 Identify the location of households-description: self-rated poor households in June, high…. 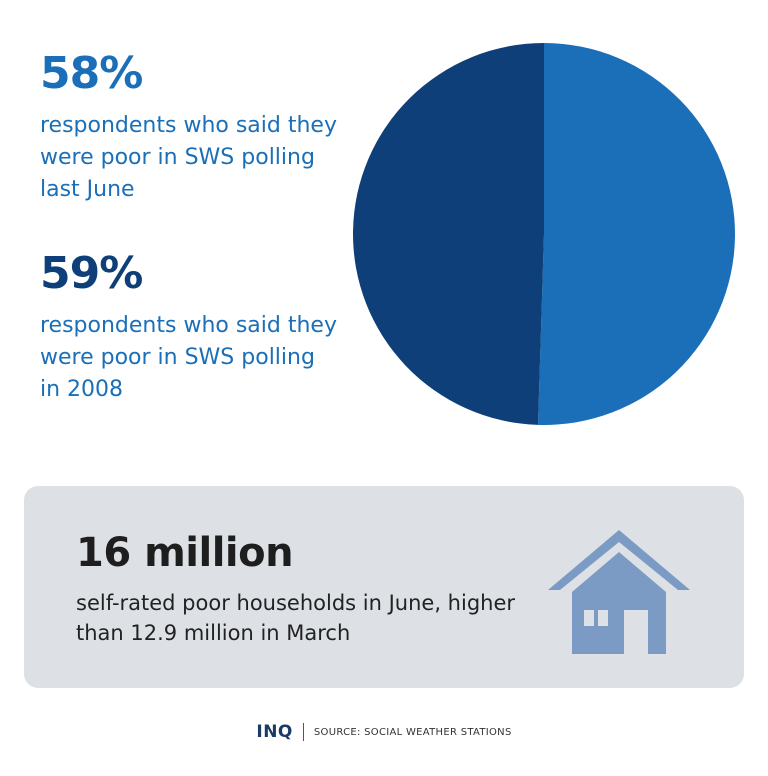
(296, 618).